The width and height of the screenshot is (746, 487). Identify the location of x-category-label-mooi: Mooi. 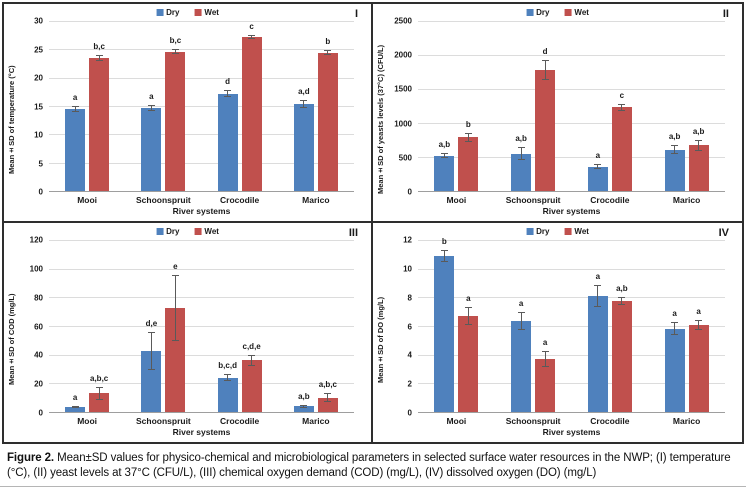
(456, 200).